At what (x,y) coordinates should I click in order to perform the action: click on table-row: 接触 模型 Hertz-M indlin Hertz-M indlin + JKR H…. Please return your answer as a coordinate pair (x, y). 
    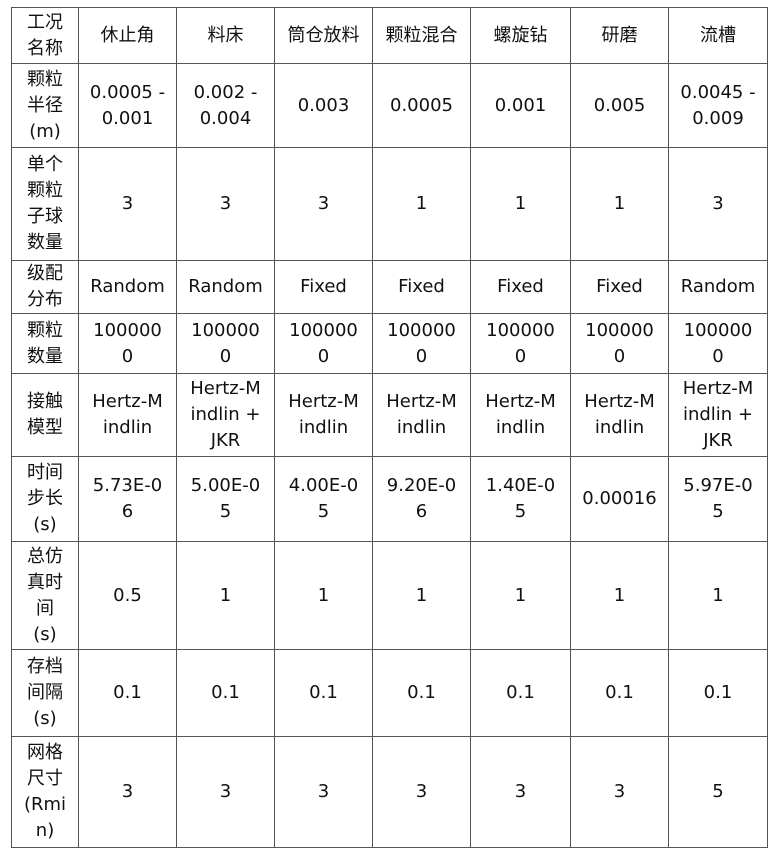
    Looking at the image, I should click on (389, 415).